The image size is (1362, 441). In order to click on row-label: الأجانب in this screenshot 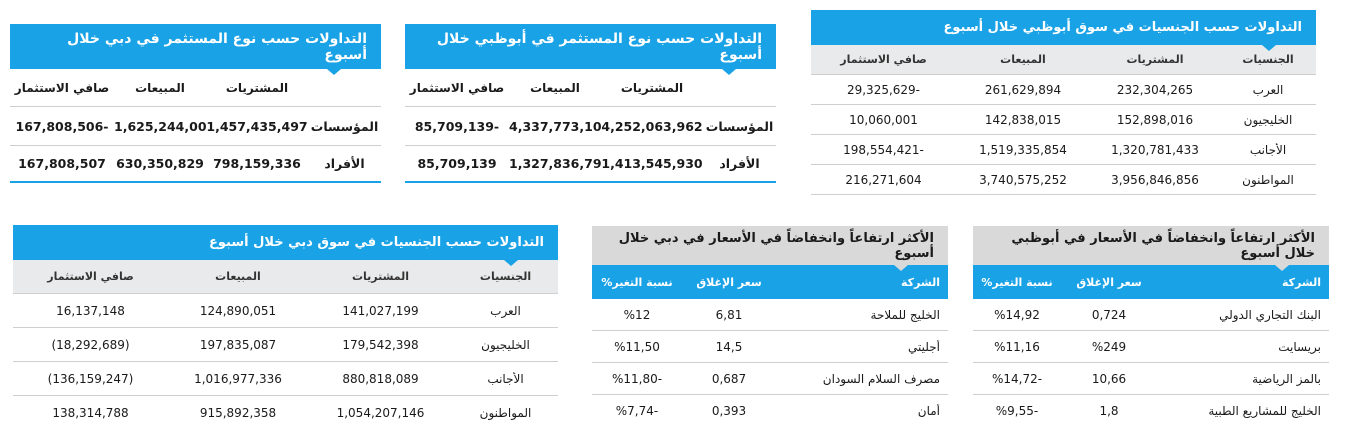, I will do `click(1268, 149)`.